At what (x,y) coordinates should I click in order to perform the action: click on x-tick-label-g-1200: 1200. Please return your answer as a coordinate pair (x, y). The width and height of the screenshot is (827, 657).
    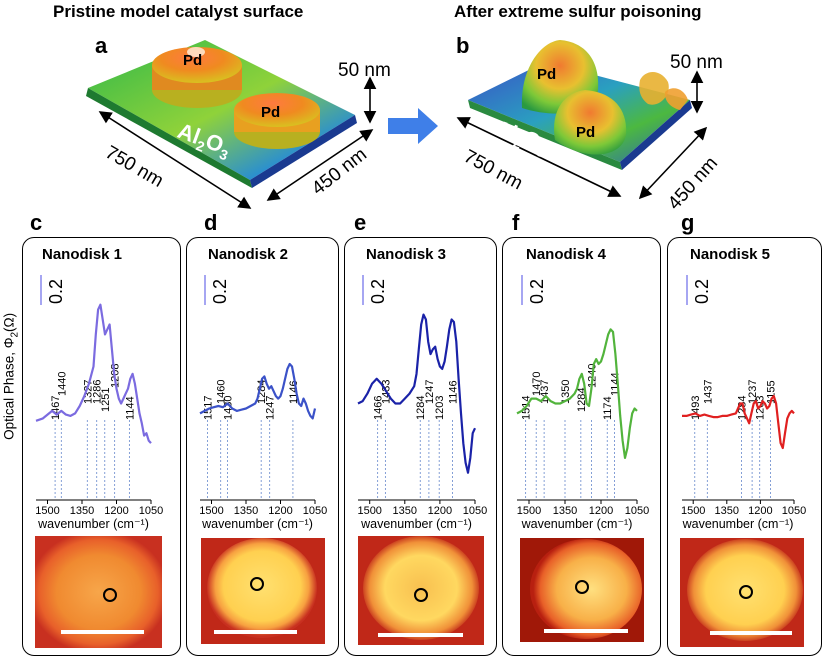
    Looking at the image, I should click on (760, 511).